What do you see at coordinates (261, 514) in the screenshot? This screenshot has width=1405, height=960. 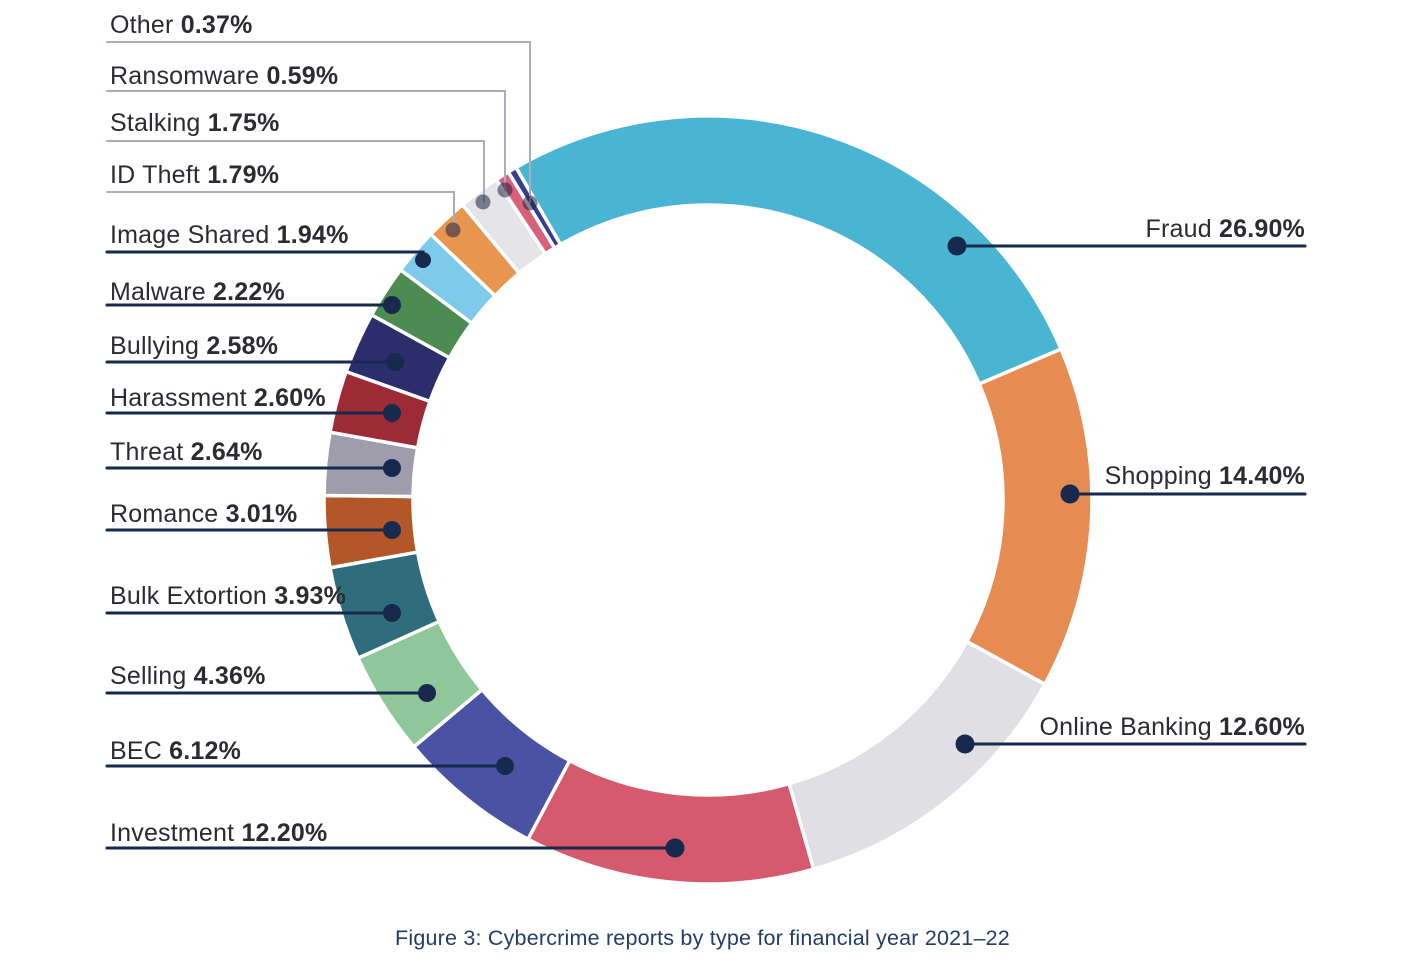 I see `slice-label-value: 3.01%` at bounding box center [261, 514].